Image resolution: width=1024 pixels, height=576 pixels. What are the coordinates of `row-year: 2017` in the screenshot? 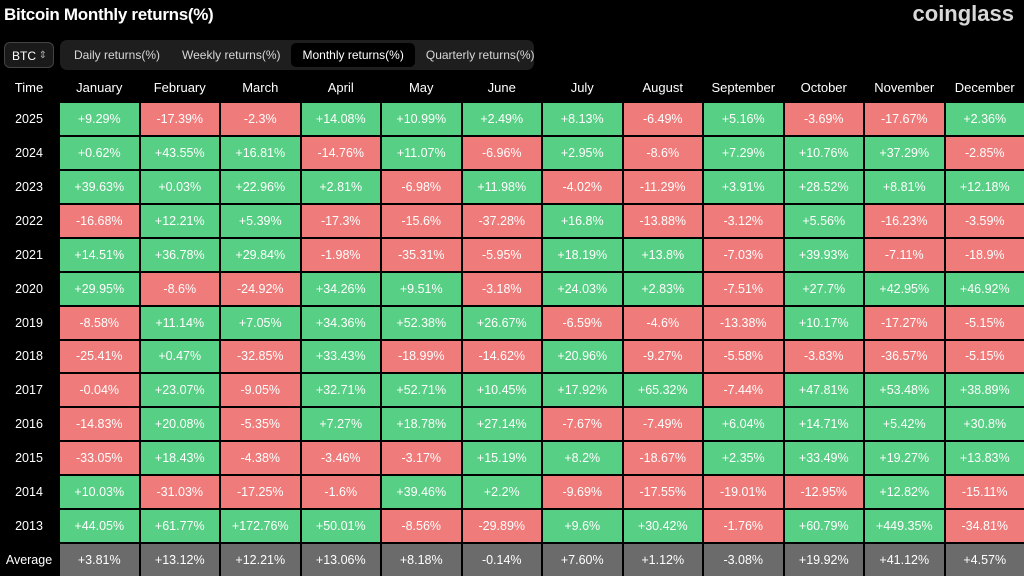 It's located at (29, 390).